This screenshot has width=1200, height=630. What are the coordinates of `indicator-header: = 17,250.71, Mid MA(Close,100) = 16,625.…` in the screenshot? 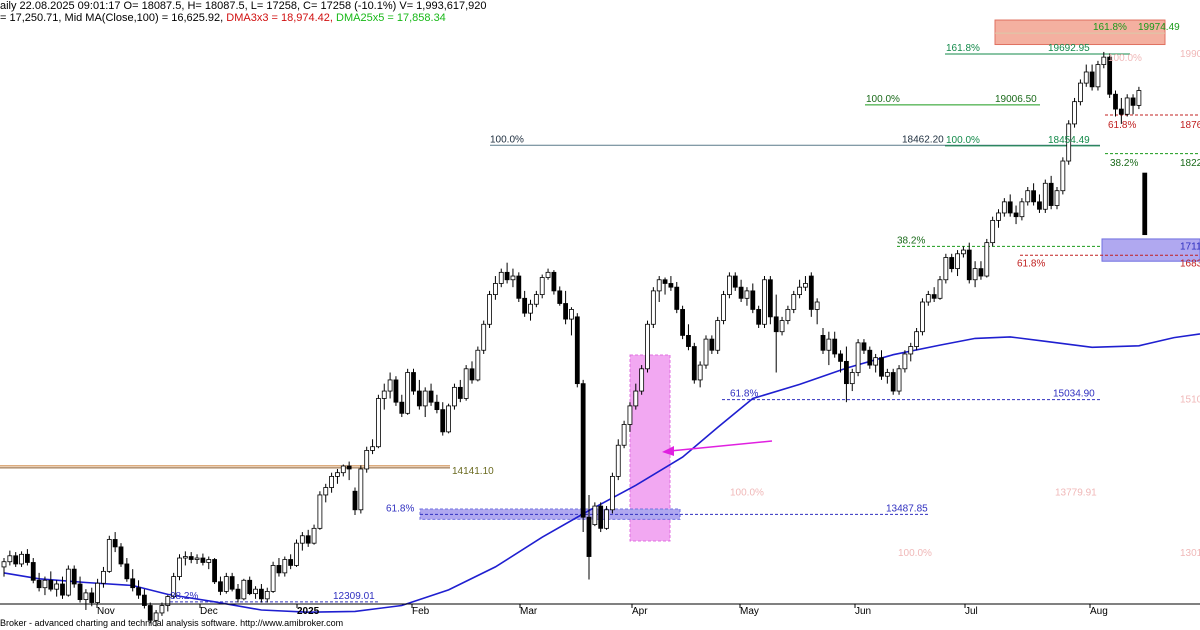 It's located at (223, 18).